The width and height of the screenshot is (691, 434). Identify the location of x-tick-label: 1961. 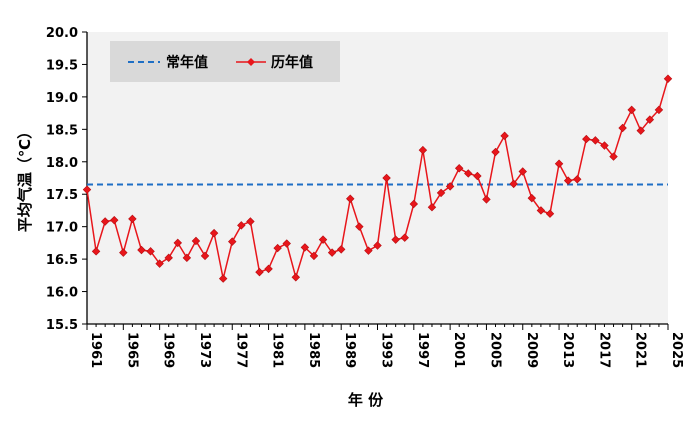
(95, 350).